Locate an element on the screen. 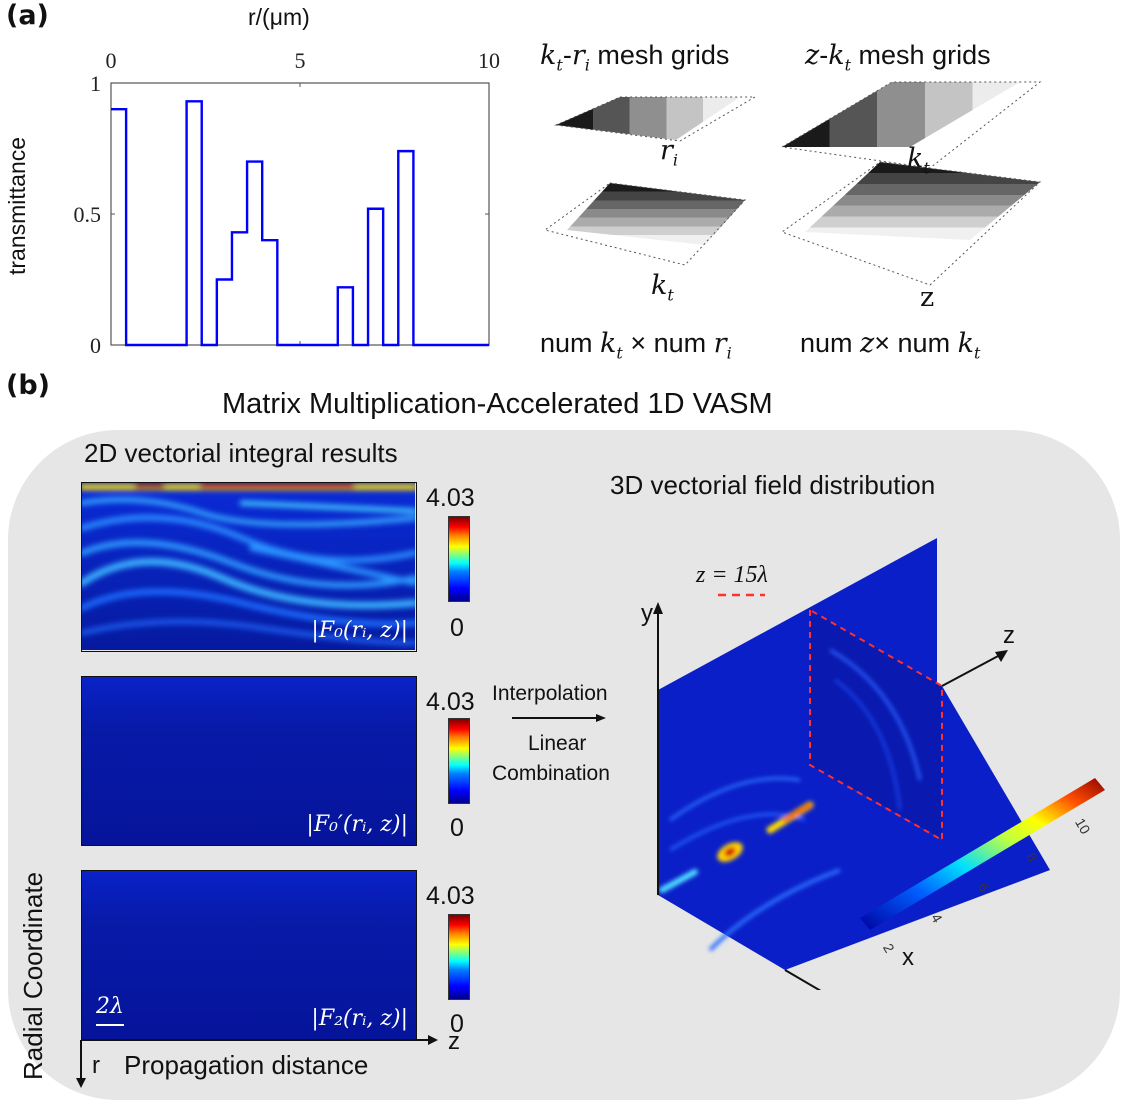 This screenshot has height=1106, width=1125. mesh-title-var: r is located at coordinates (578, 55).